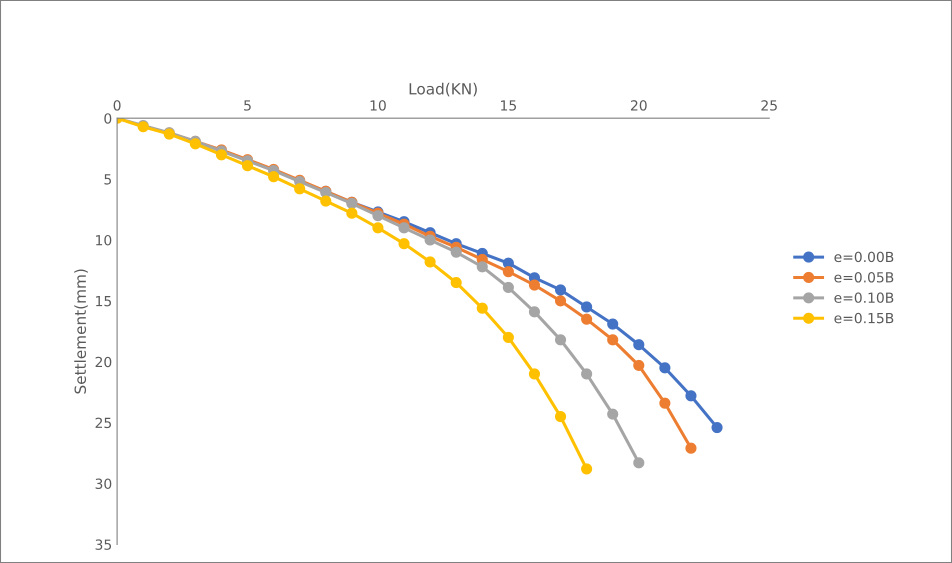  What do you see at coordinates (104, 362) in the screenshot?
I see `y-tick-label: 20` at bounding box center [104, 362].